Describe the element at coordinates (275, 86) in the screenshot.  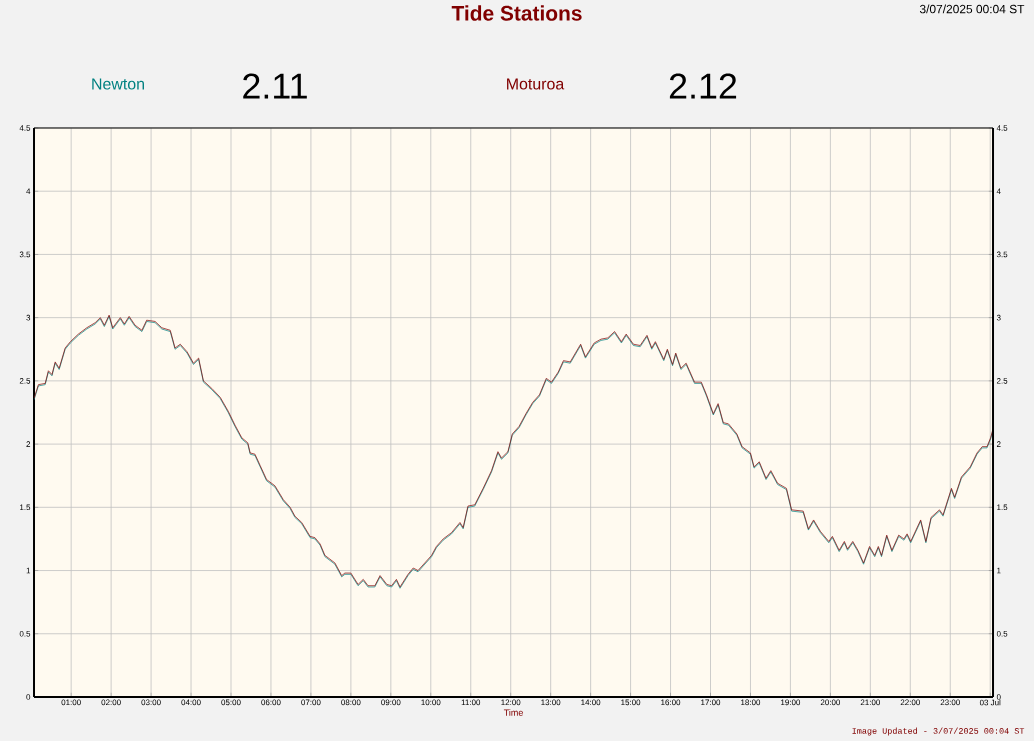
I see `text: 2.11` at that location.